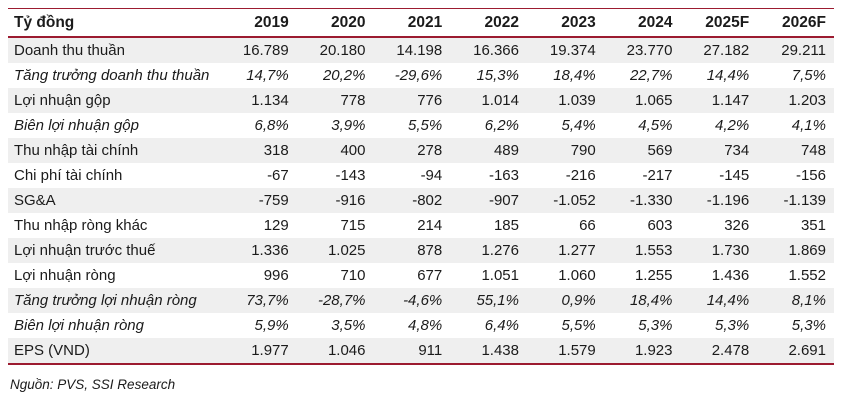 Image resolution: width=856 pixels, height=411 pixels. Describe the element at coordinates (69, 50) in the screenshot. I see `row-label: Doanh thu thuần` at that location.